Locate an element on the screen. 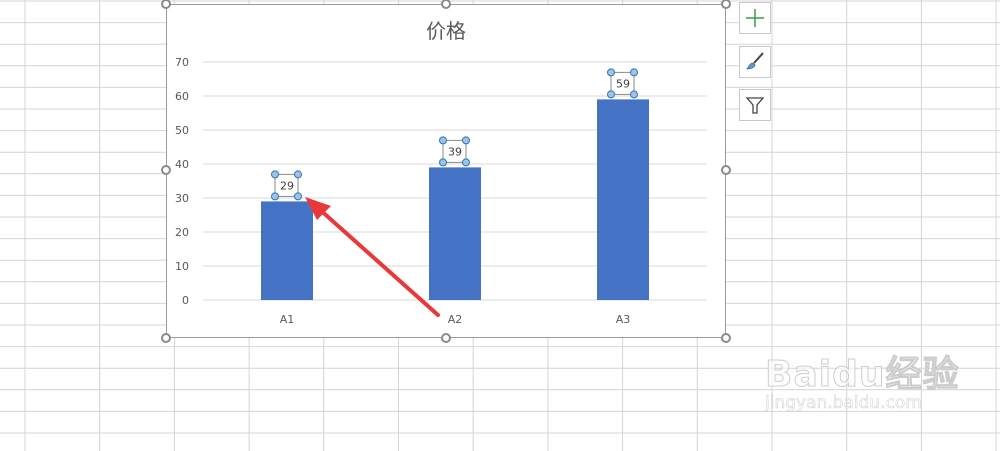 The height and width of the screenshot is (451, 1000). y-tick-label: 40 is located at coordinates (182, 164).